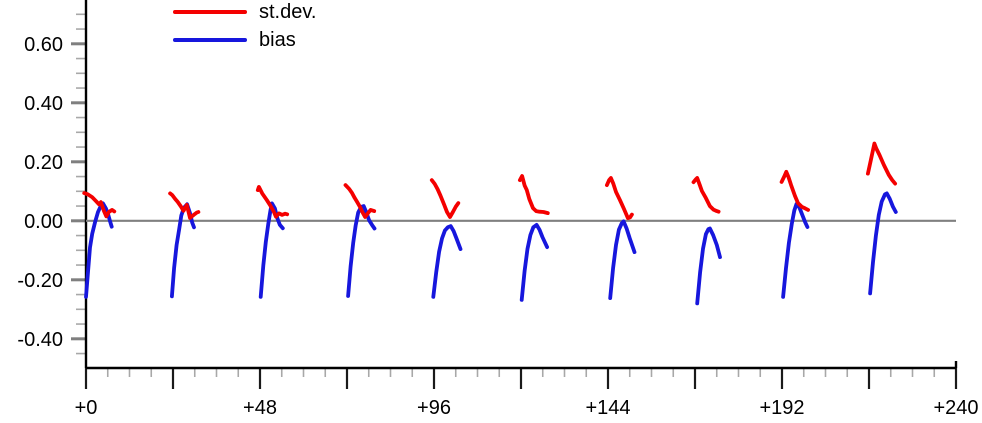 This screenshot has height=423, width=982. I want to click on y-tick-label-0.40: 0.40, so click(43, 104).